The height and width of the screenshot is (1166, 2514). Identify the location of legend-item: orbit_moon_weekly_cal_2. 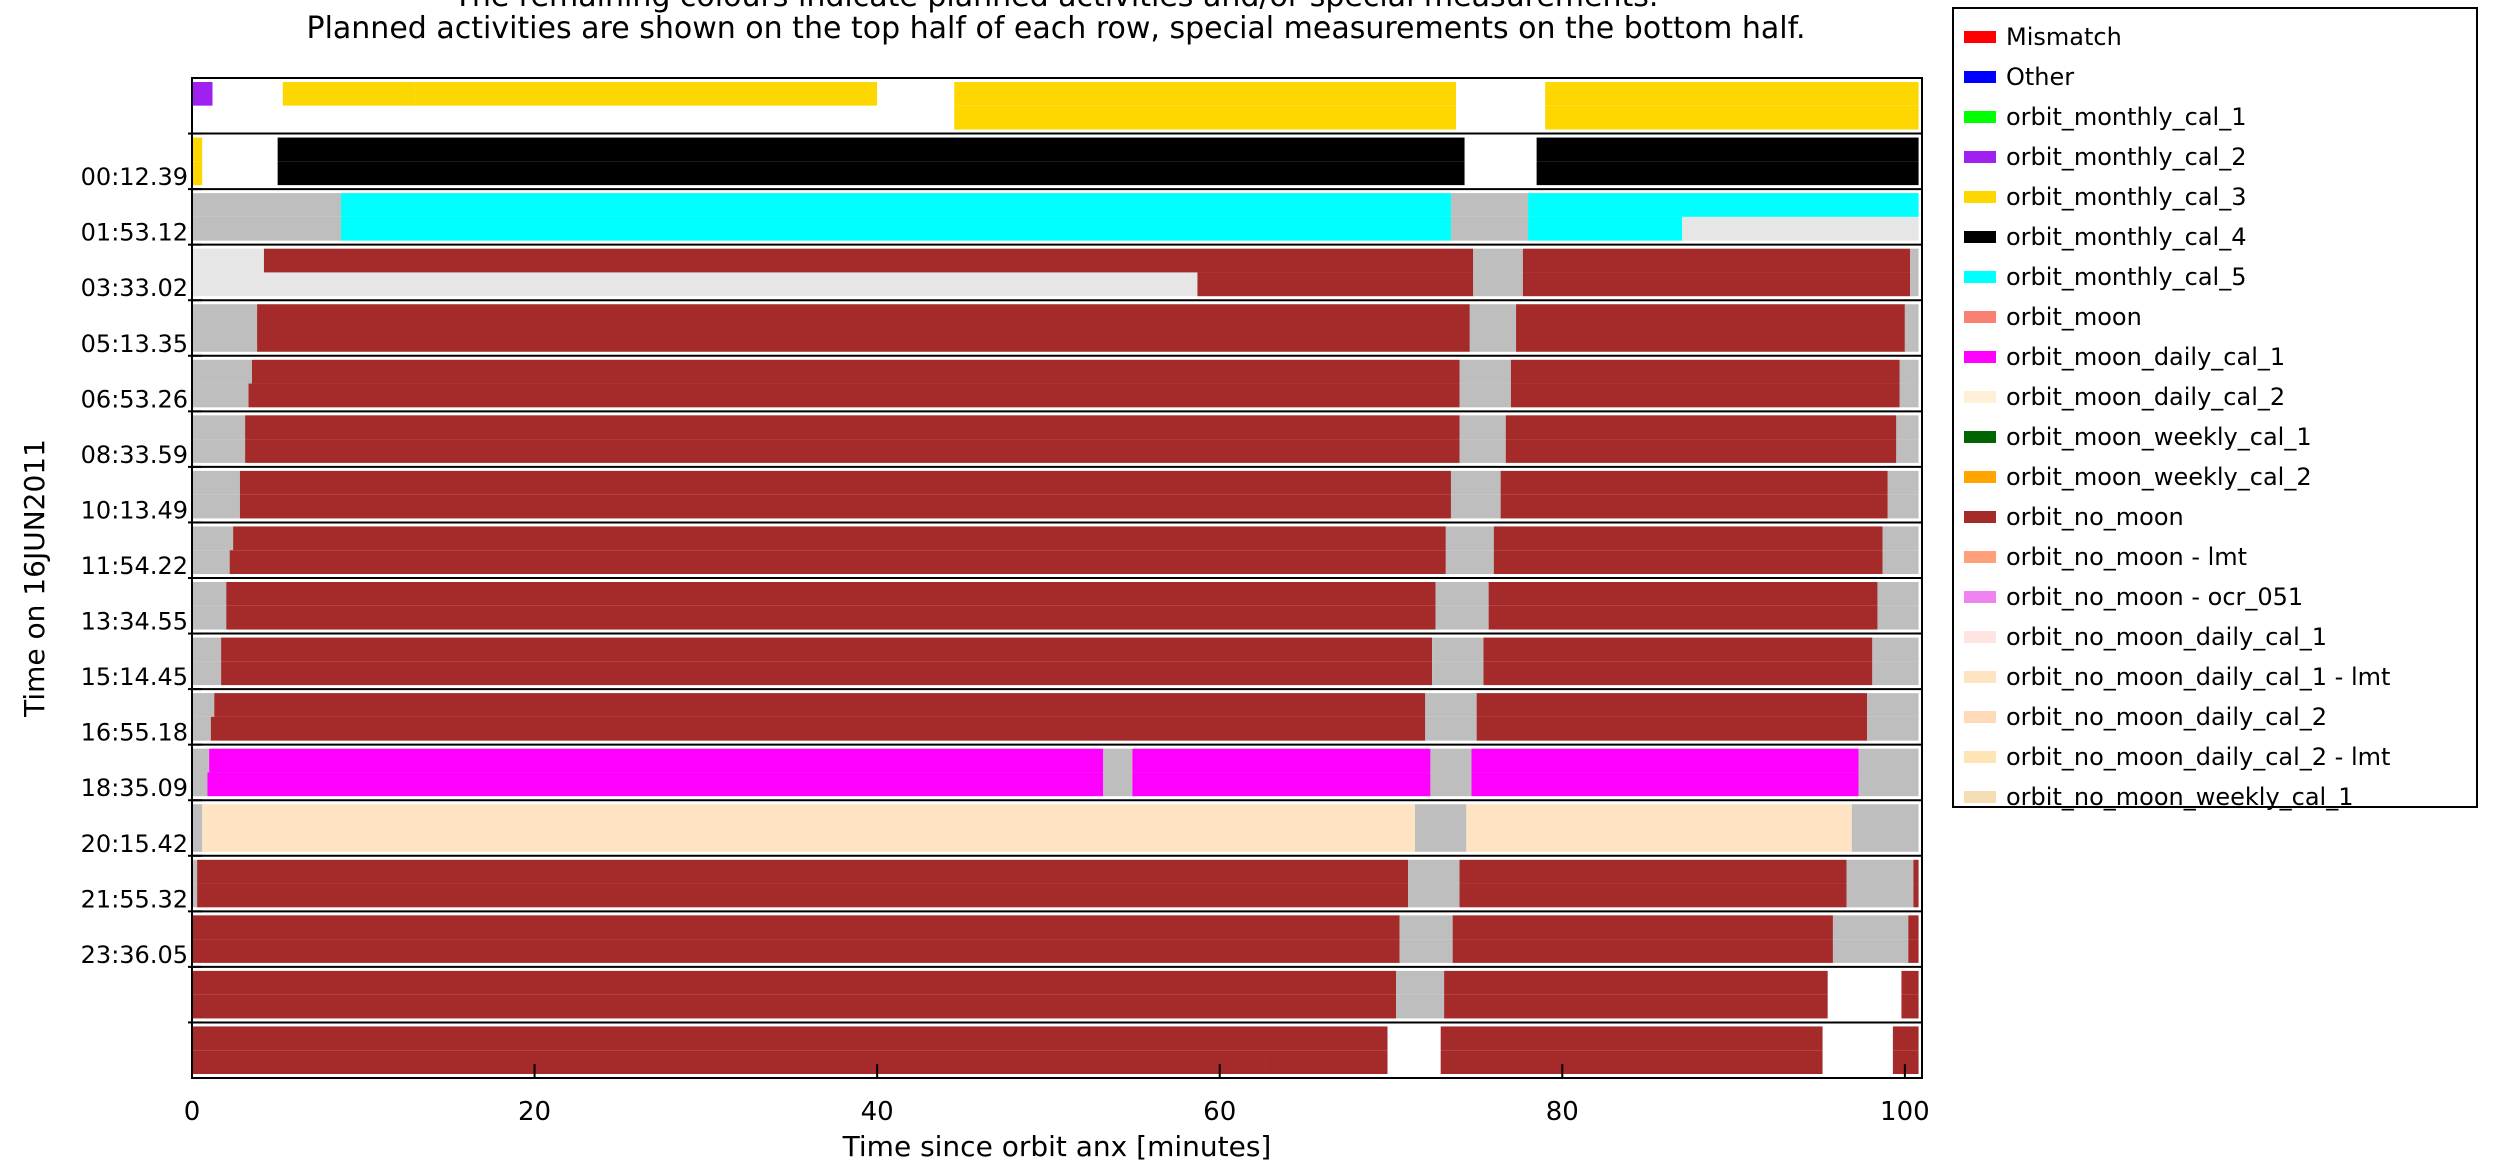
(2138, 477).